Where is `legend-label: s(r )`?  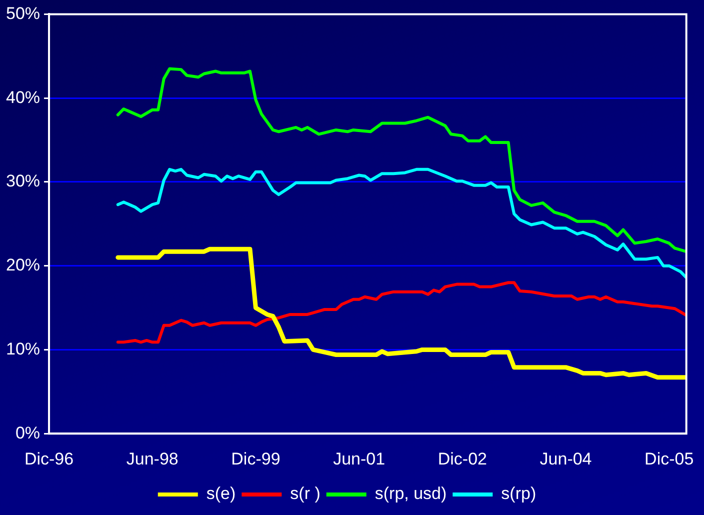 legend-label: s(r ) is located at coordinates (305, 494).